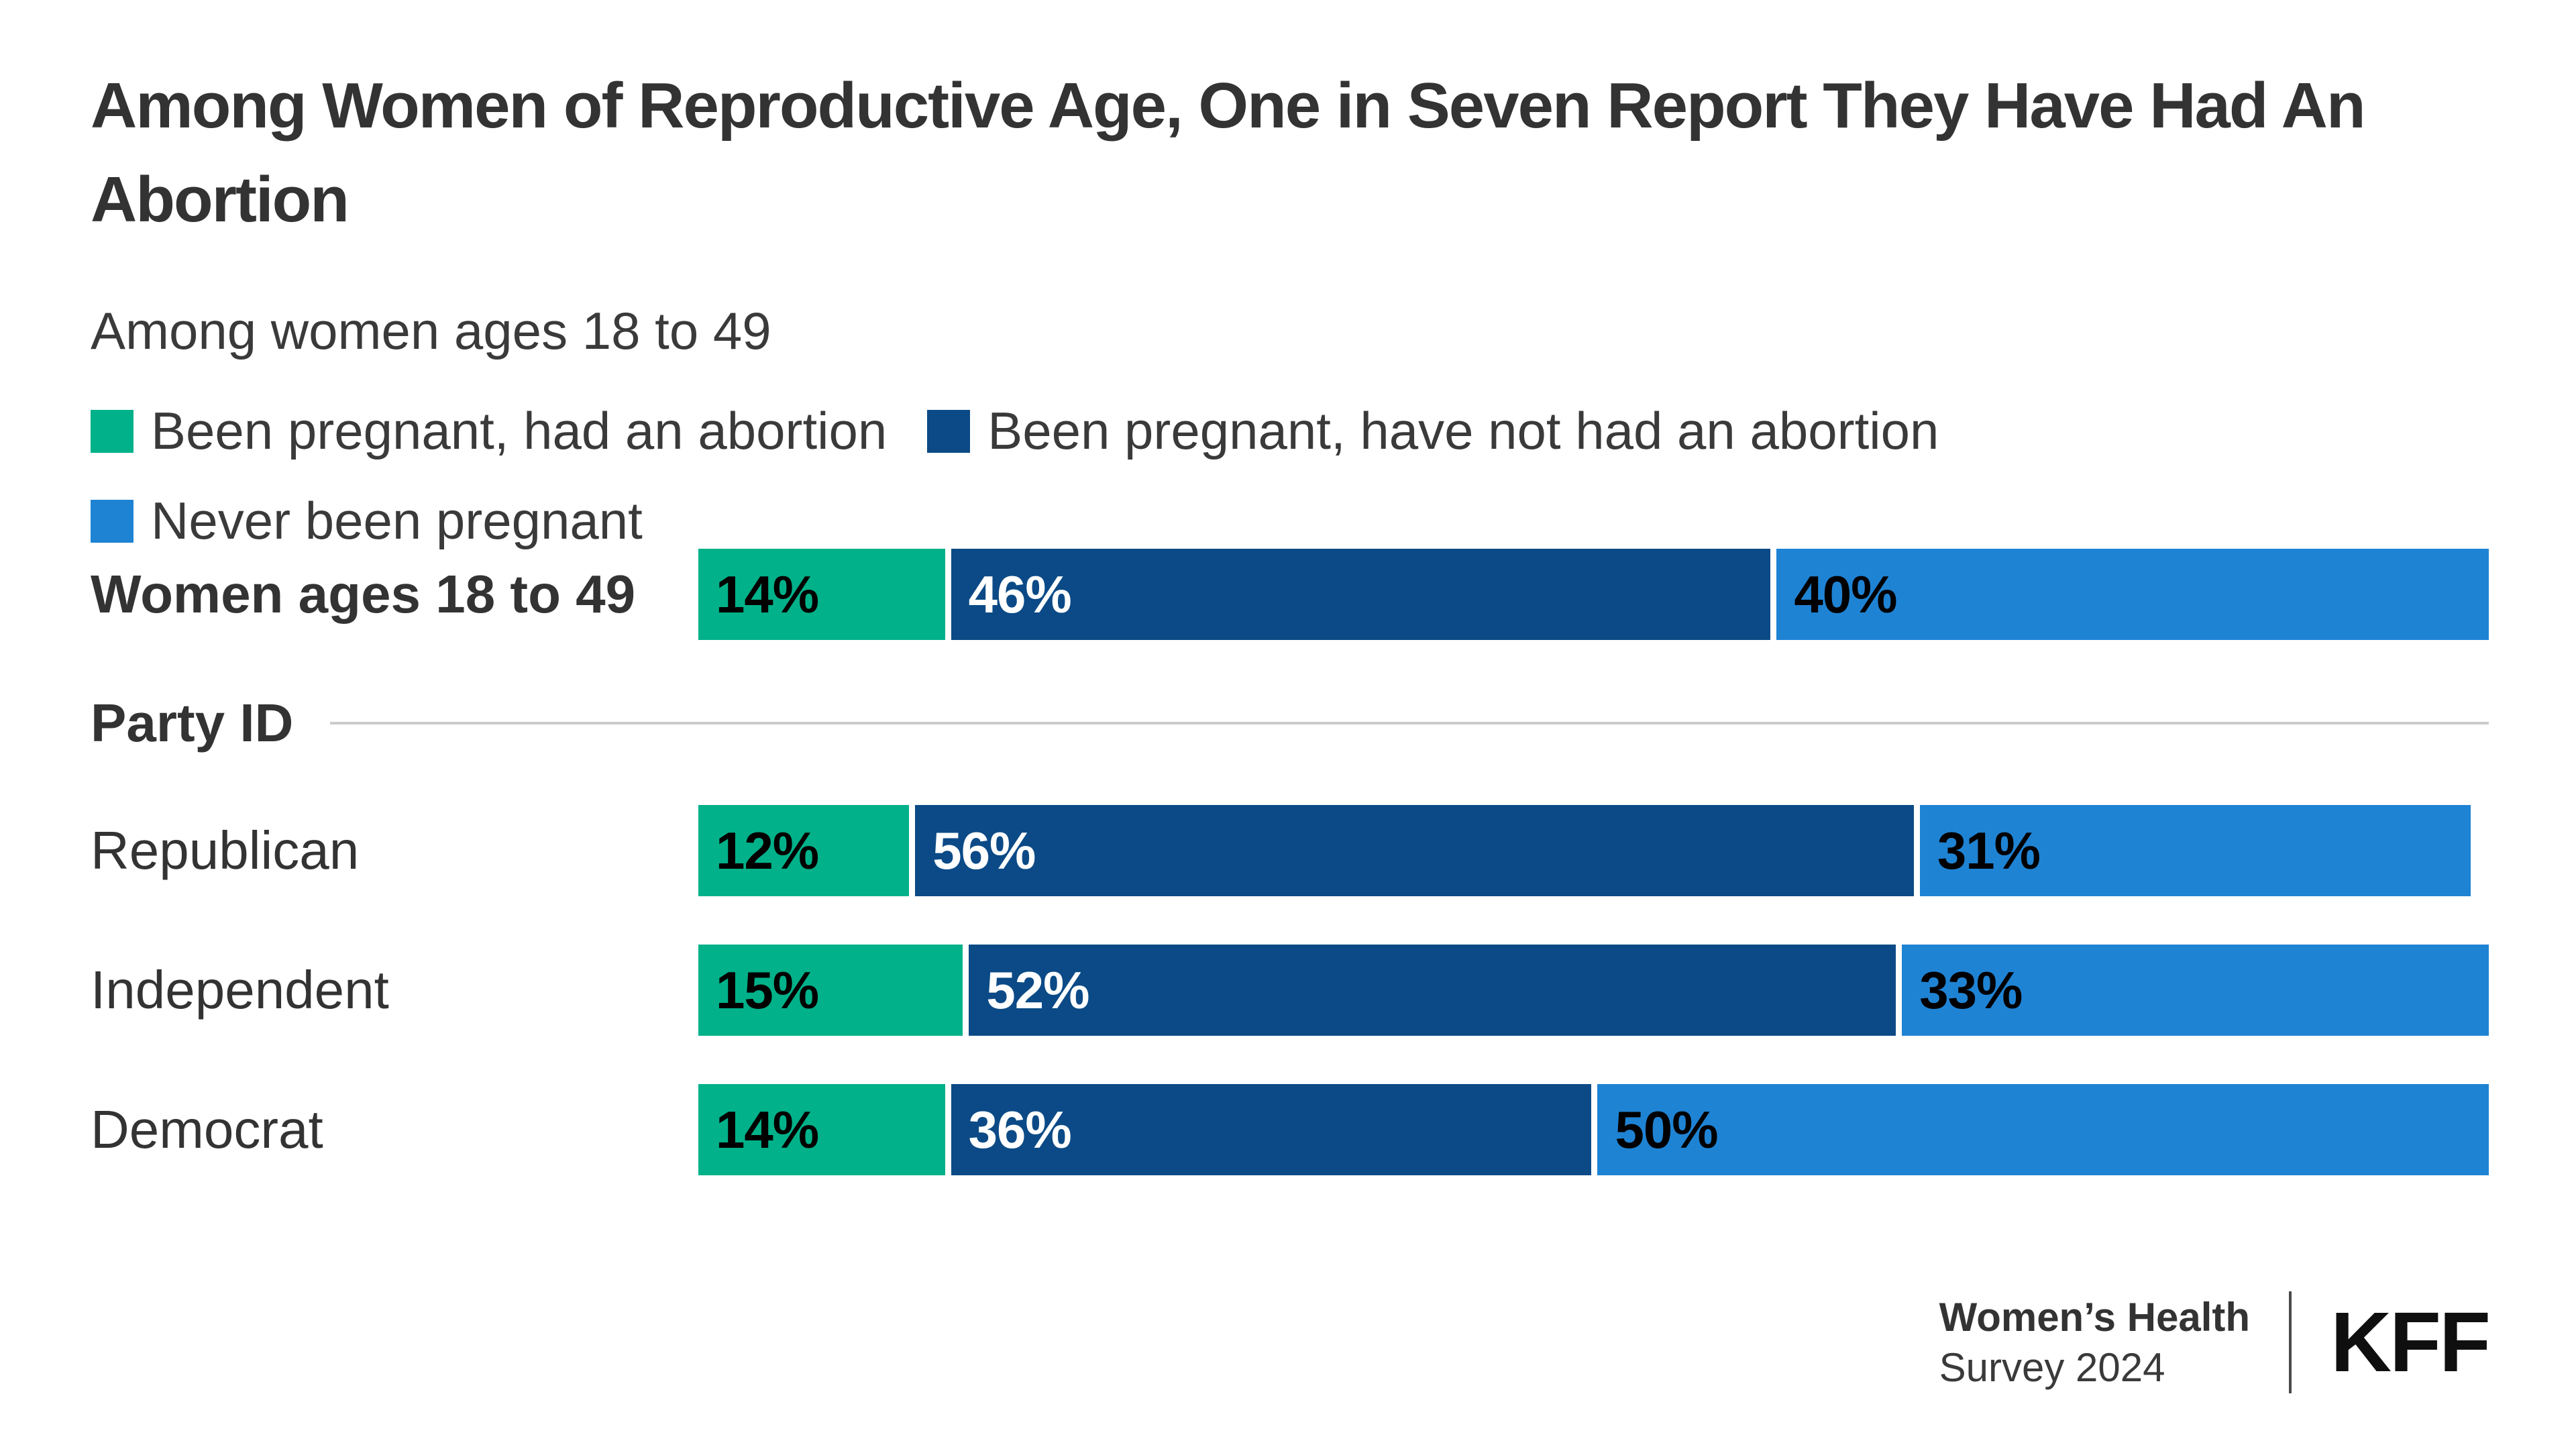 This screenshot has width=2576, height=1449. Describe the element at coordinates (2195, 990) in the screenshot. I see `bar-segment: 33%` at that location.